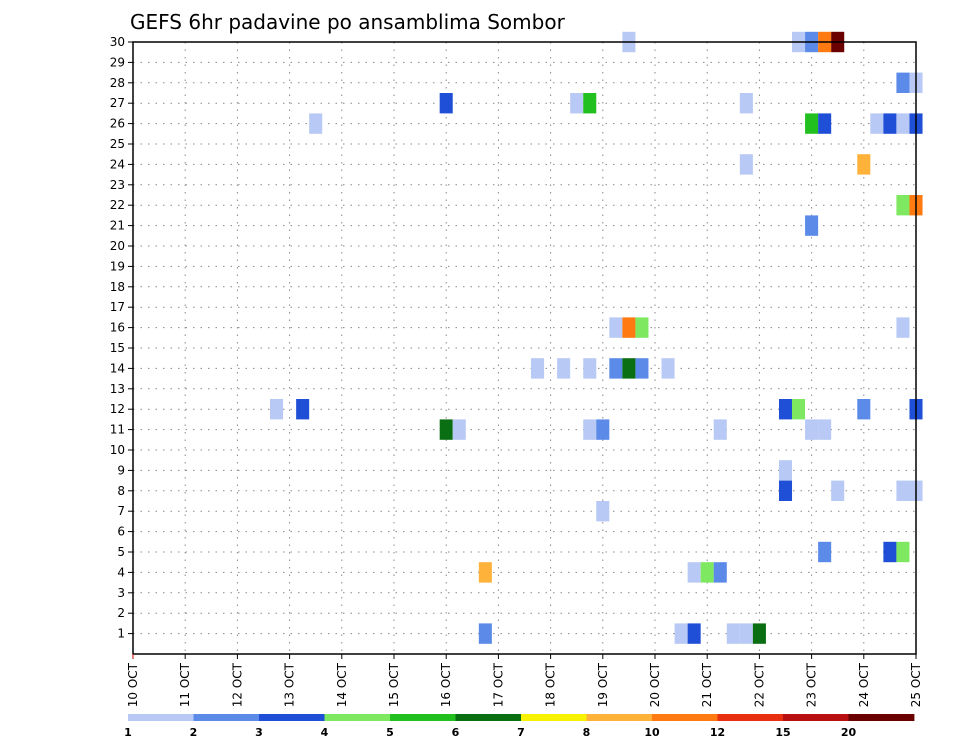 The height and width of the screenshot is (742, 960). What do you see at coordinates (117, 328) in the screenshot?
I see `y-tick-label: 16` at bounding box center [117, 328].